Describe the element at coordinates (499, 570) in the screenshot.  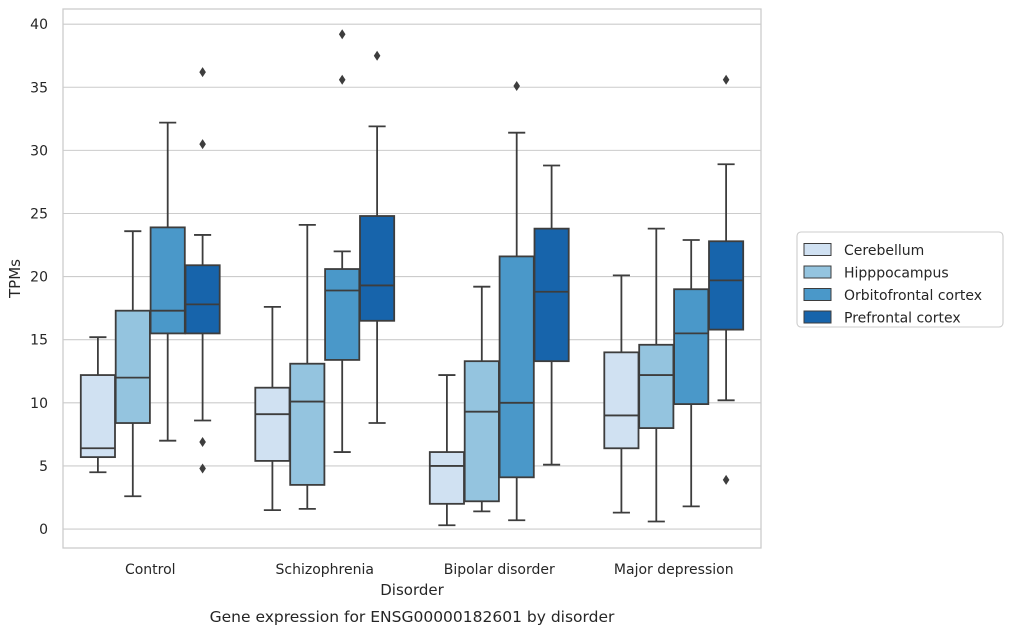
I see `x-tick-label: Bipolar disorder` at that location.